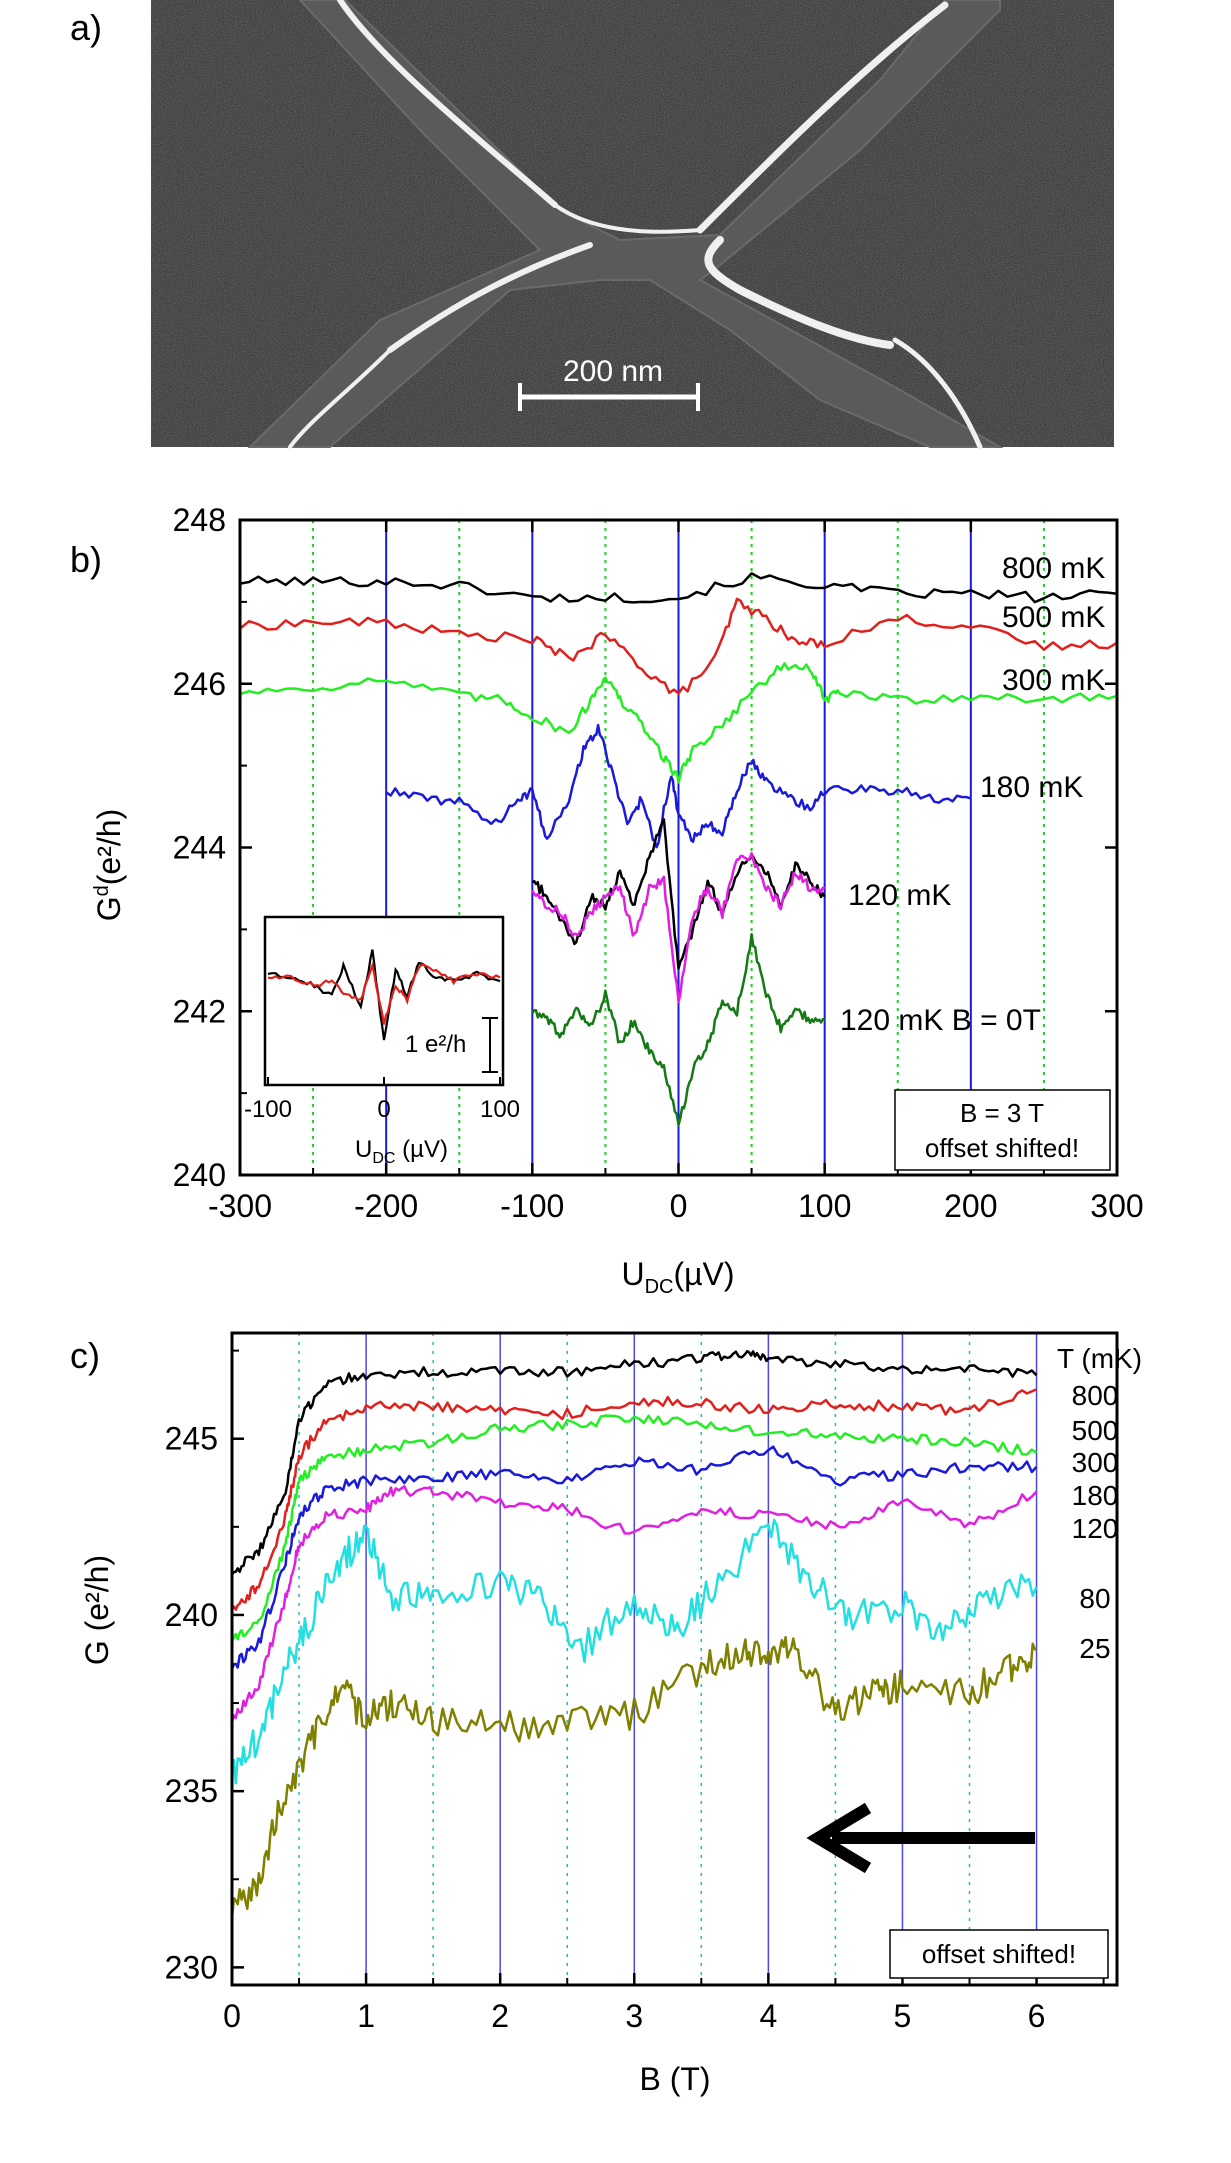 The image size is (1231, 2163). I want to click on legend-entry-120: 120, so click(1095, 1528).